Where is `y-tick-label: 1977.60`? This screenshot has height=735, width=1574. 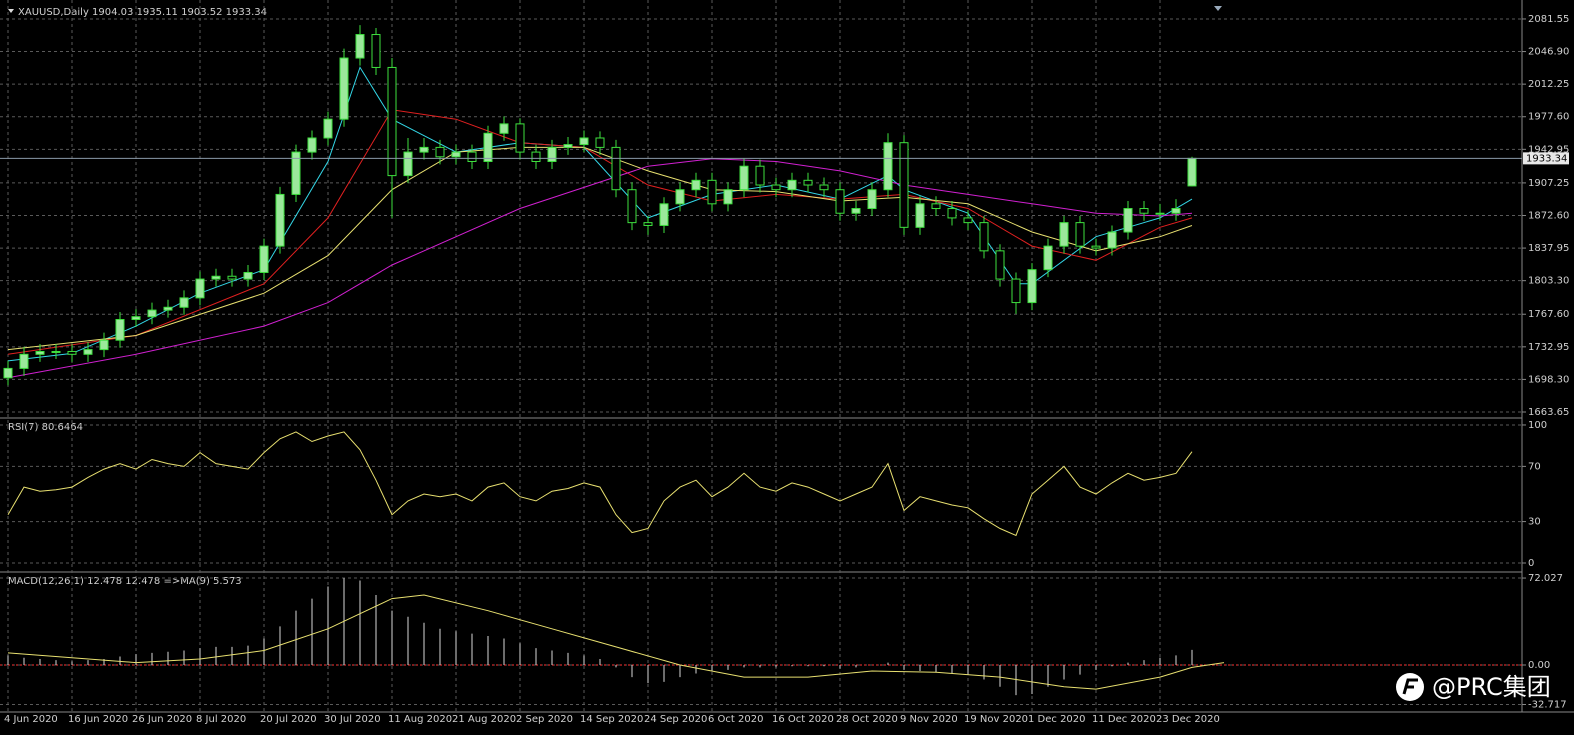
y-tick-label: 1977.60 is located at coordinates (1548, 117).